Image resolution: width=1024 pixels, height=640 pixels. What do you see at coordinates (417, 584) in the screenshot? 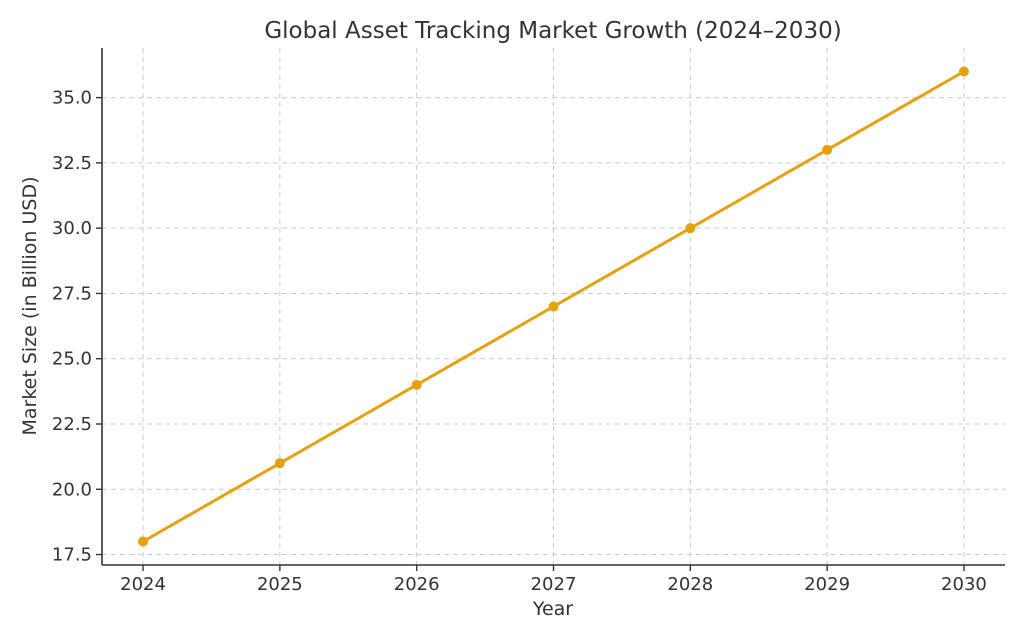
I see `x-tick-label-2026: 2026` at bounding box center [417, 584].